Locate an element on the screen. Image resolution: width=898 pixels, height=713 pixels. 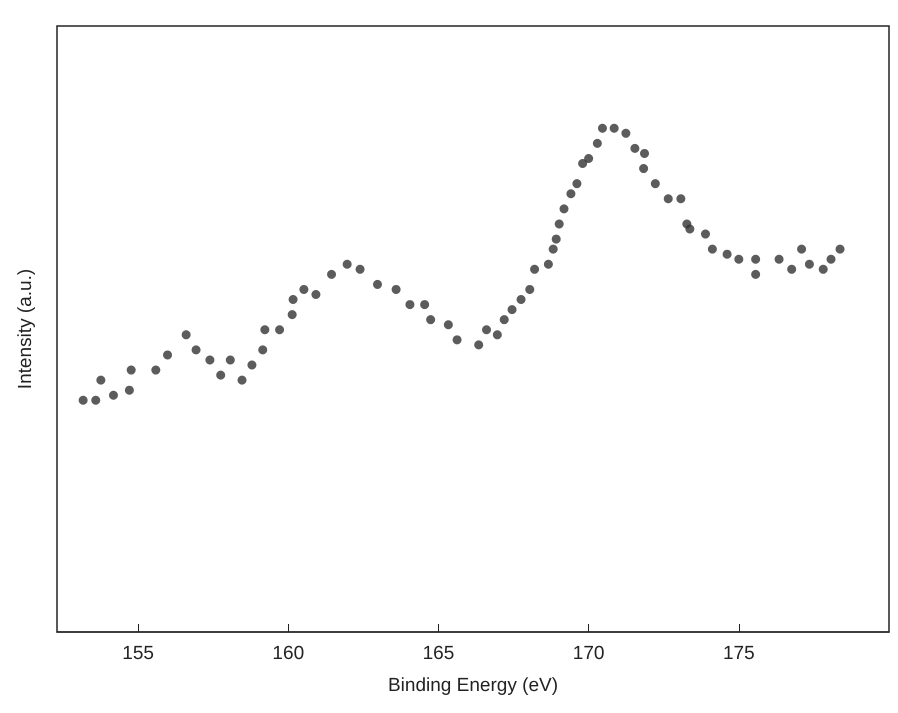
x-axis-title: Binding Energy (eV) is located at coordinates (473, 685).